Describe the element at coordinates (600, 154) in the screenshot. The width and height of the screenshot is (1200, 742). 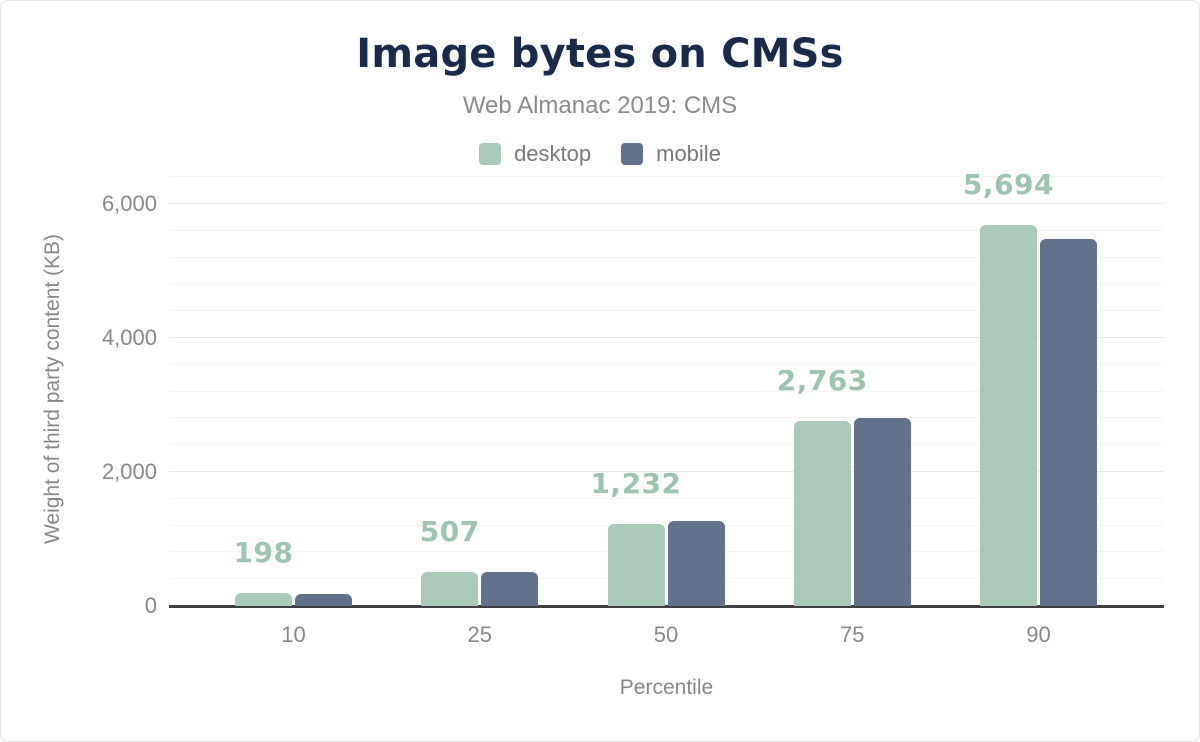
I see `legend: desktop mobile` at that location.